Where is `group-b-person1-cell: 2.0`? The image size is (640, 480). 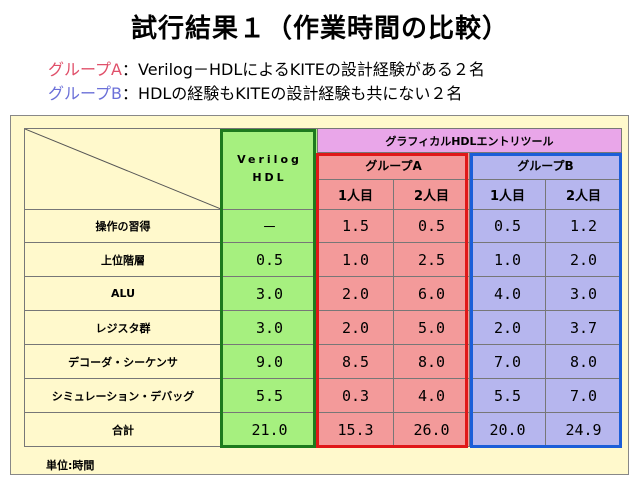
group-b-person1-cell: 2.0 is located at coordinates (507, 327).